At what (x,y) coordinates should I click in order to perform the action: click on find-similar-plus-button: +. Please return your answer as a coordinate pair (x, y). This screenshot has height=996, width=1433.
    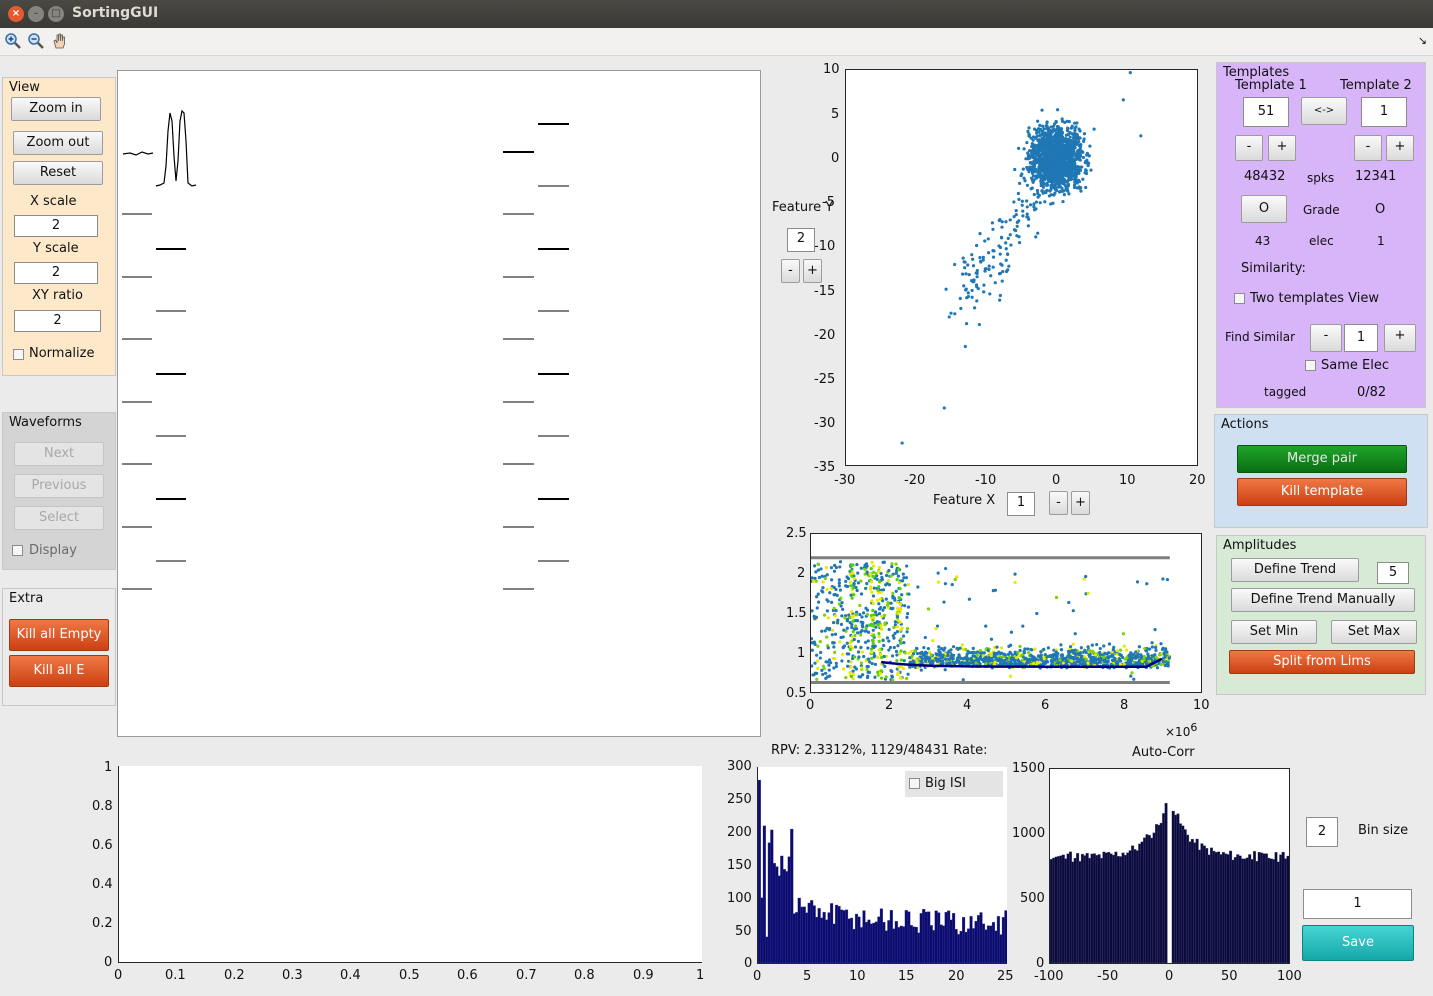
    Looking at the image, I should click on (1400, 338).